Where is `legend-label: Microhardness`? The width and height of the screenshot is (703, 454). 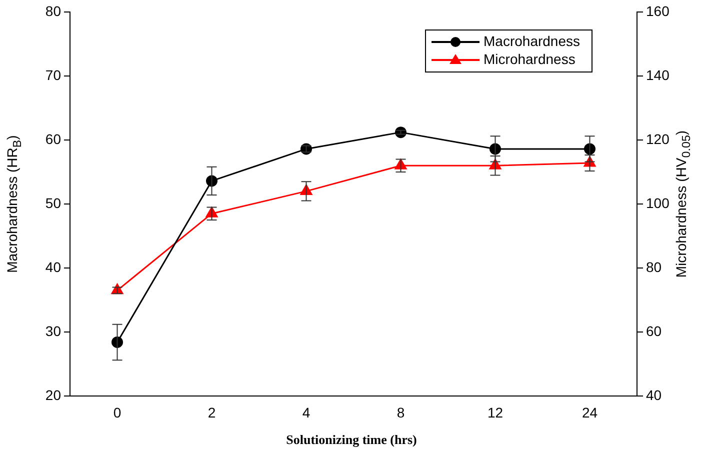 legend-label: Microhardness is located at coordinates (530, 58).